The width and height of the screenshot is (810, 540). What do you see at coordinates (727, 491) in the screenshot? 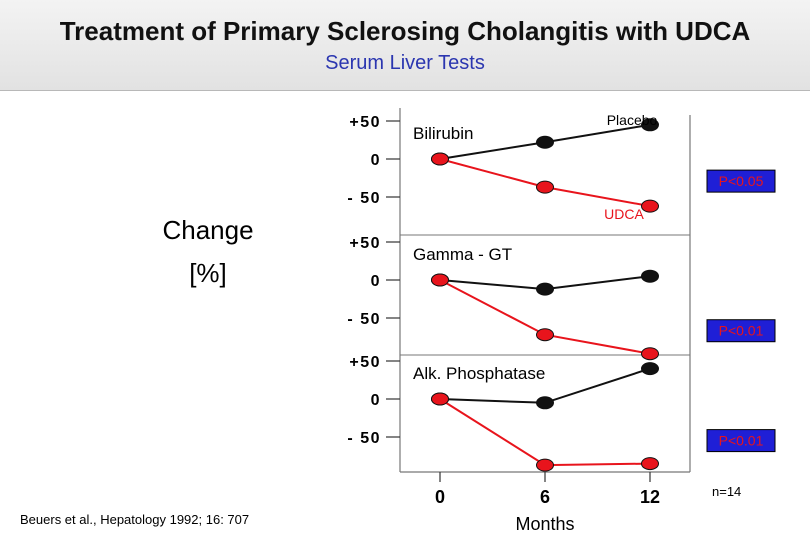
I see `sample-size-label: n=14` at bounding box center [727, 491].